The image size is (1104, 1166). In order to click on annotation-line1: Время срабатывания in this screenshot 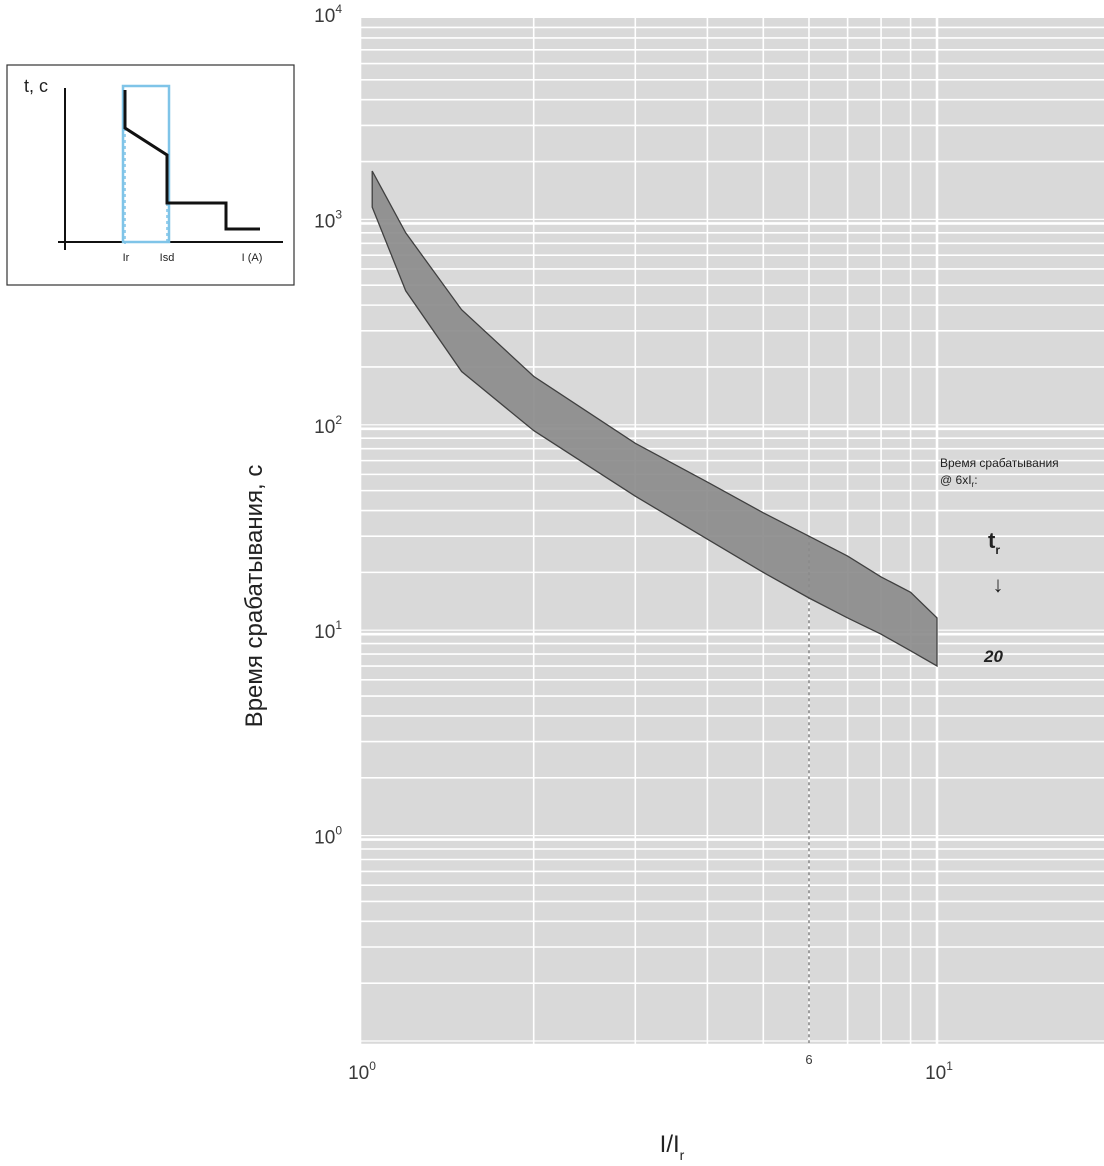, I will do `click(999, 463)`.